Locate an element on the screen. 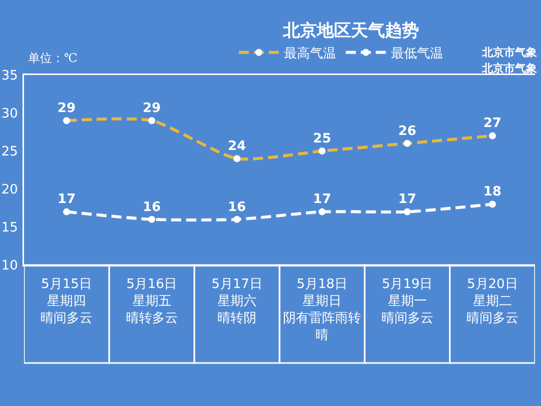 This screenshot has height=406, width=541. x-tick-label: 5月17日星期六晴转阴 is located at coordinates (237, 301).